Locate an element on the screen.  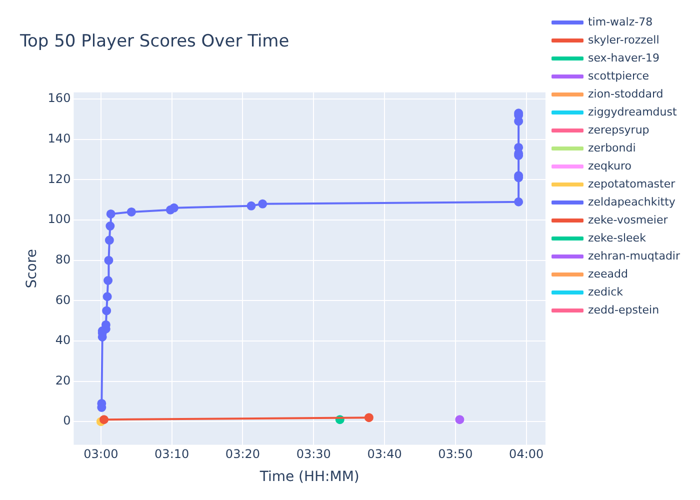
x-tick-label: 03:00 is located at coordinates (101, 454).